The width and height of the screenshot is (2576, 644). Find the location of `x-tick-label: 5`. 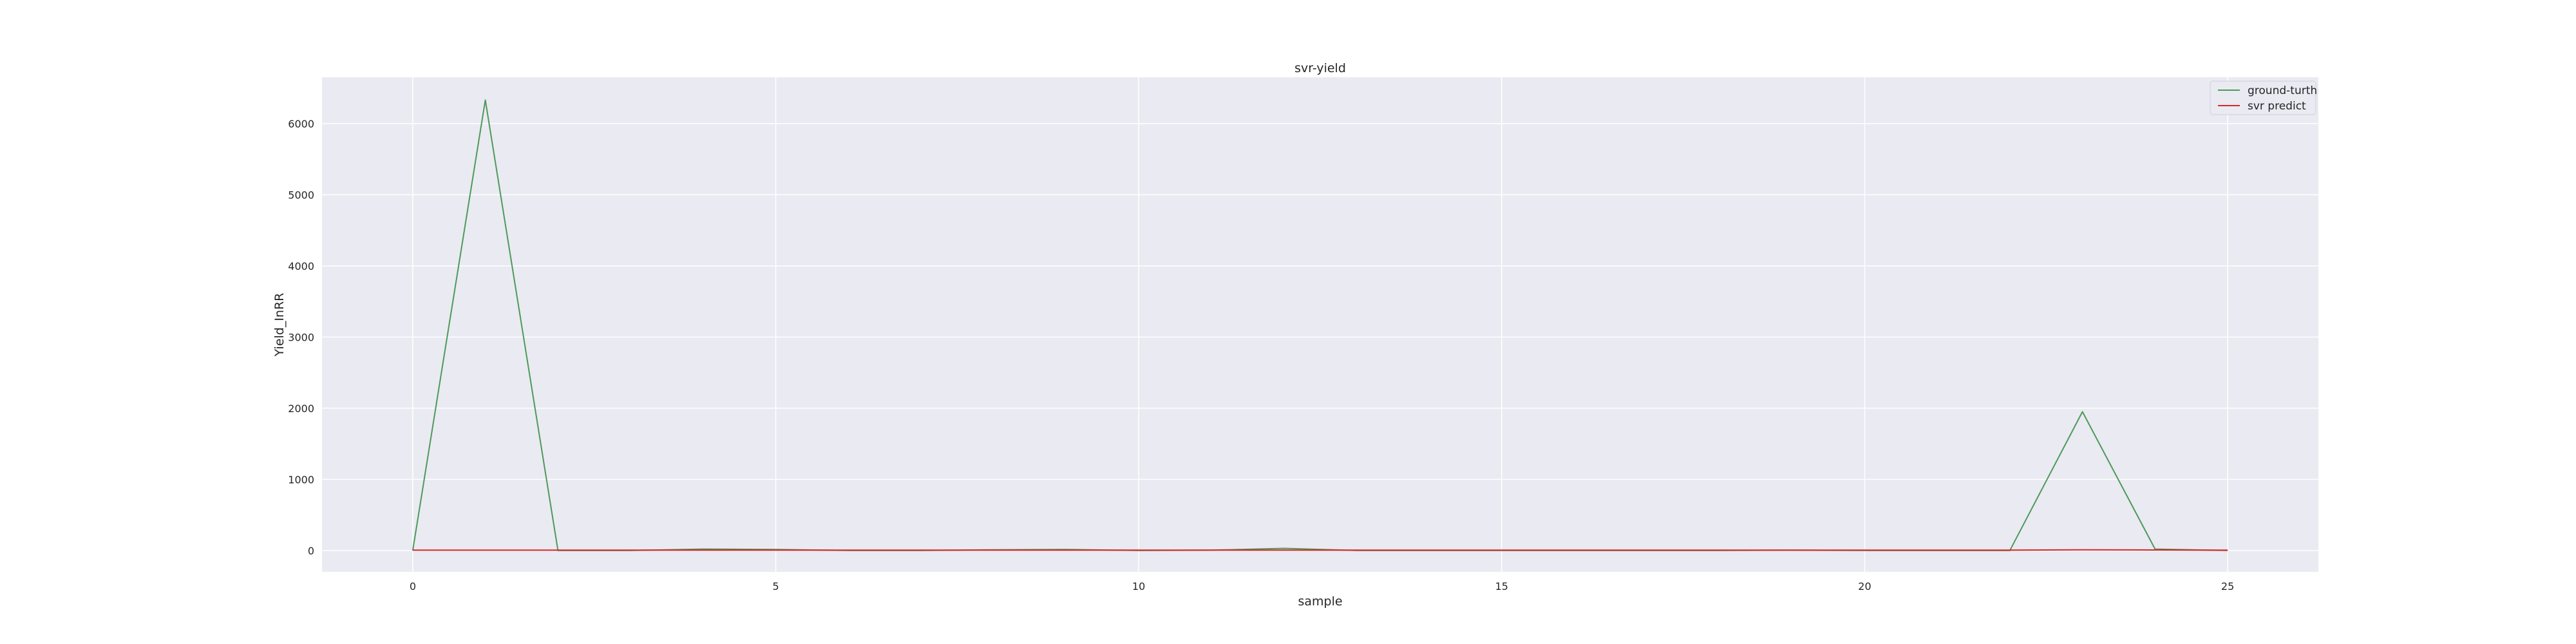

x-tick-label: 5 is located at coordinates (776, 586).